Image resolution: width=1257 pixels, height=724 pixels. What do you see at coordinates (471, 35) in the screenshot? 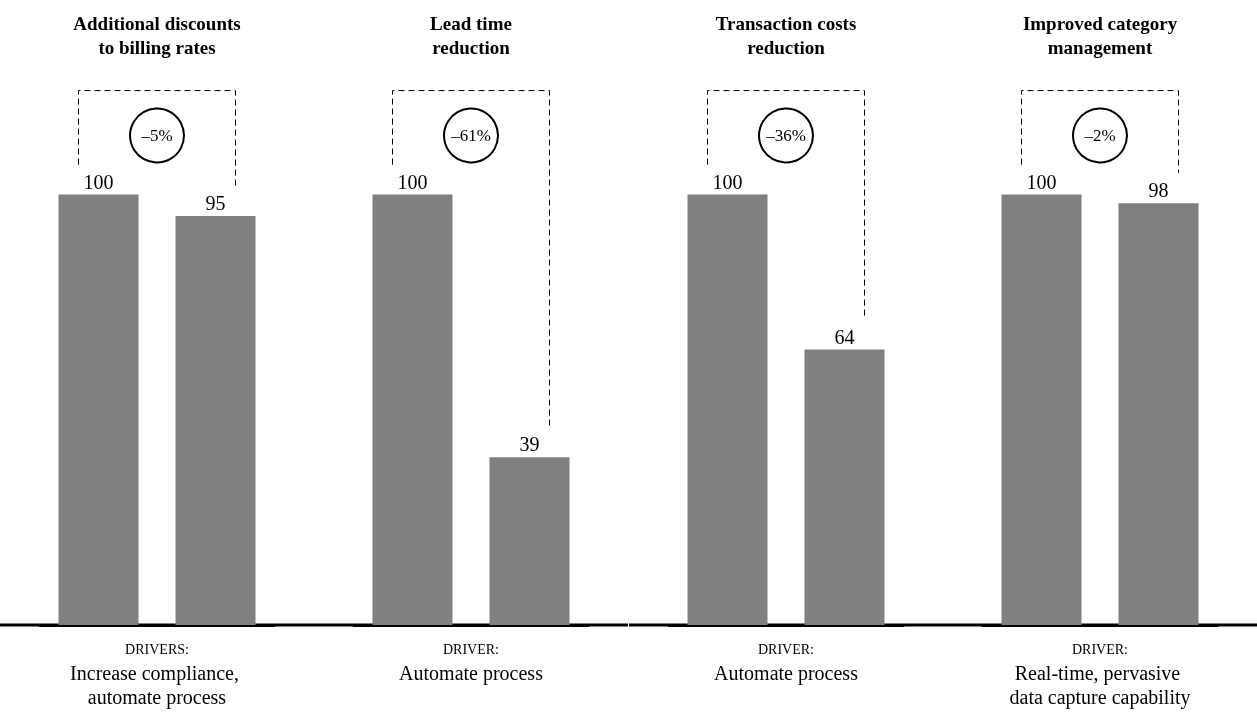
I see `chart-title: Lead time reduction` at bounding box center [471, 35].